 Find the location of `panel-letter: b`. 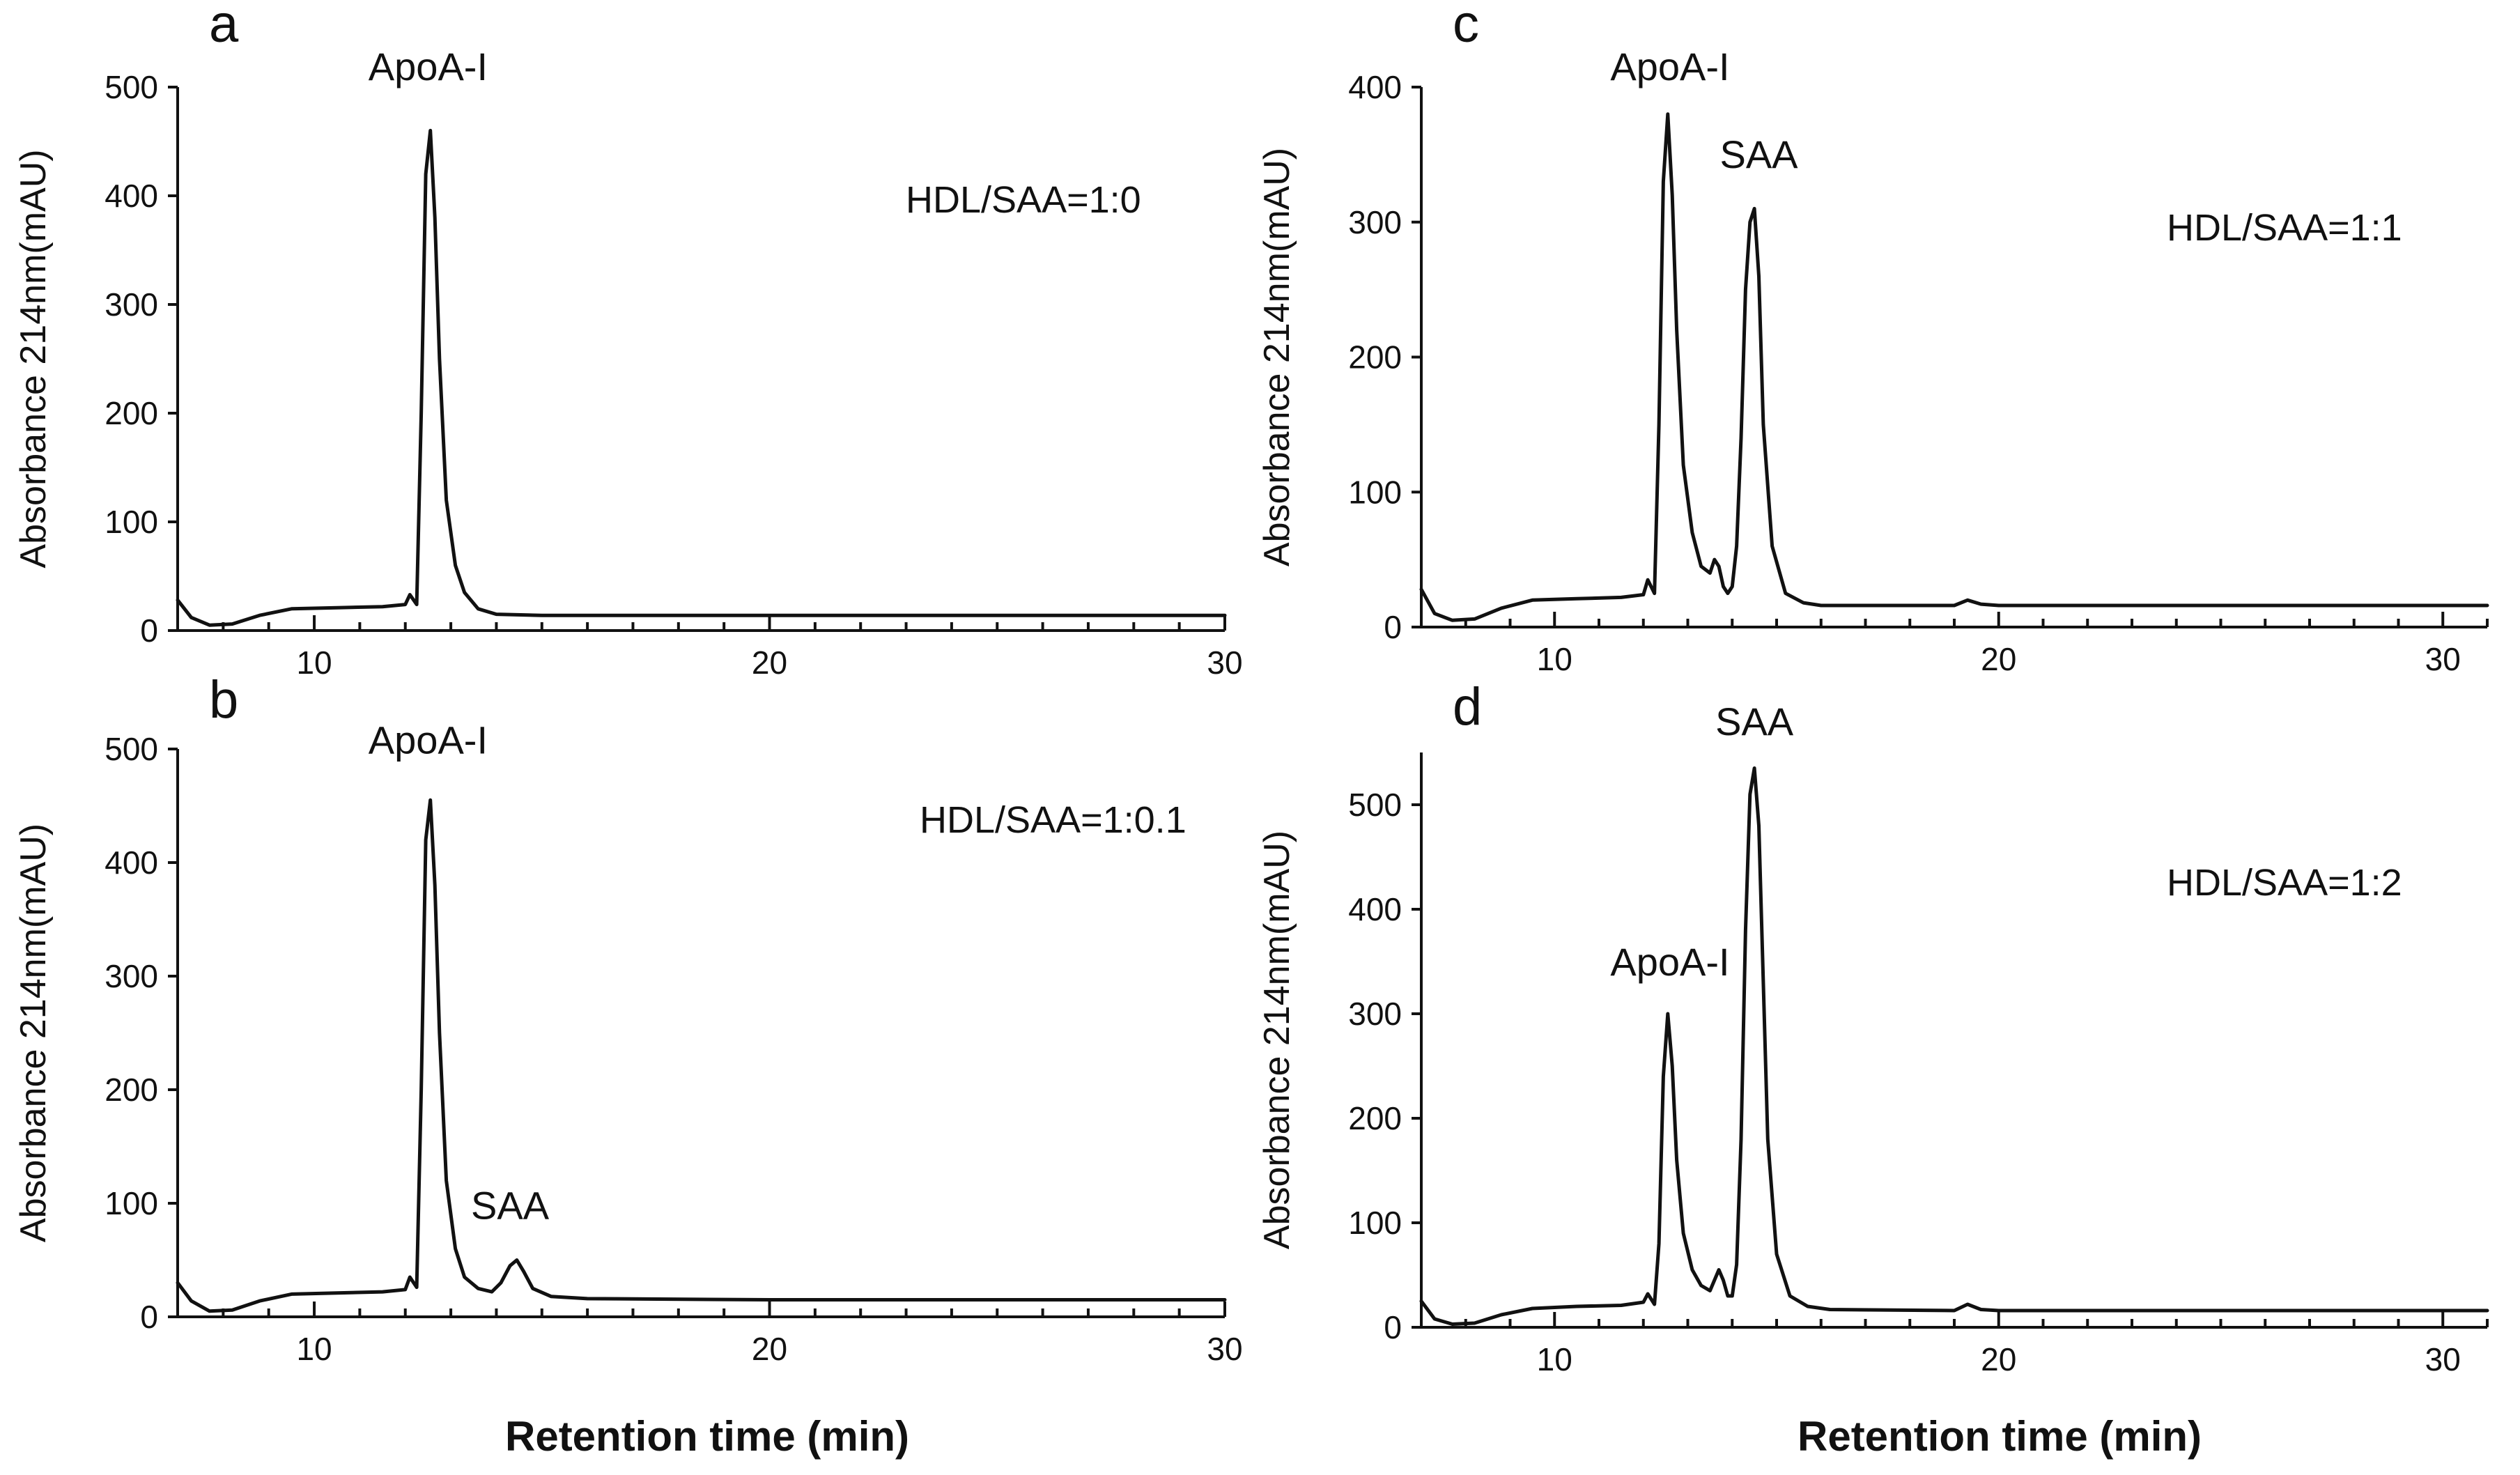

panel-letter: b is located at coordinates (223, 699).